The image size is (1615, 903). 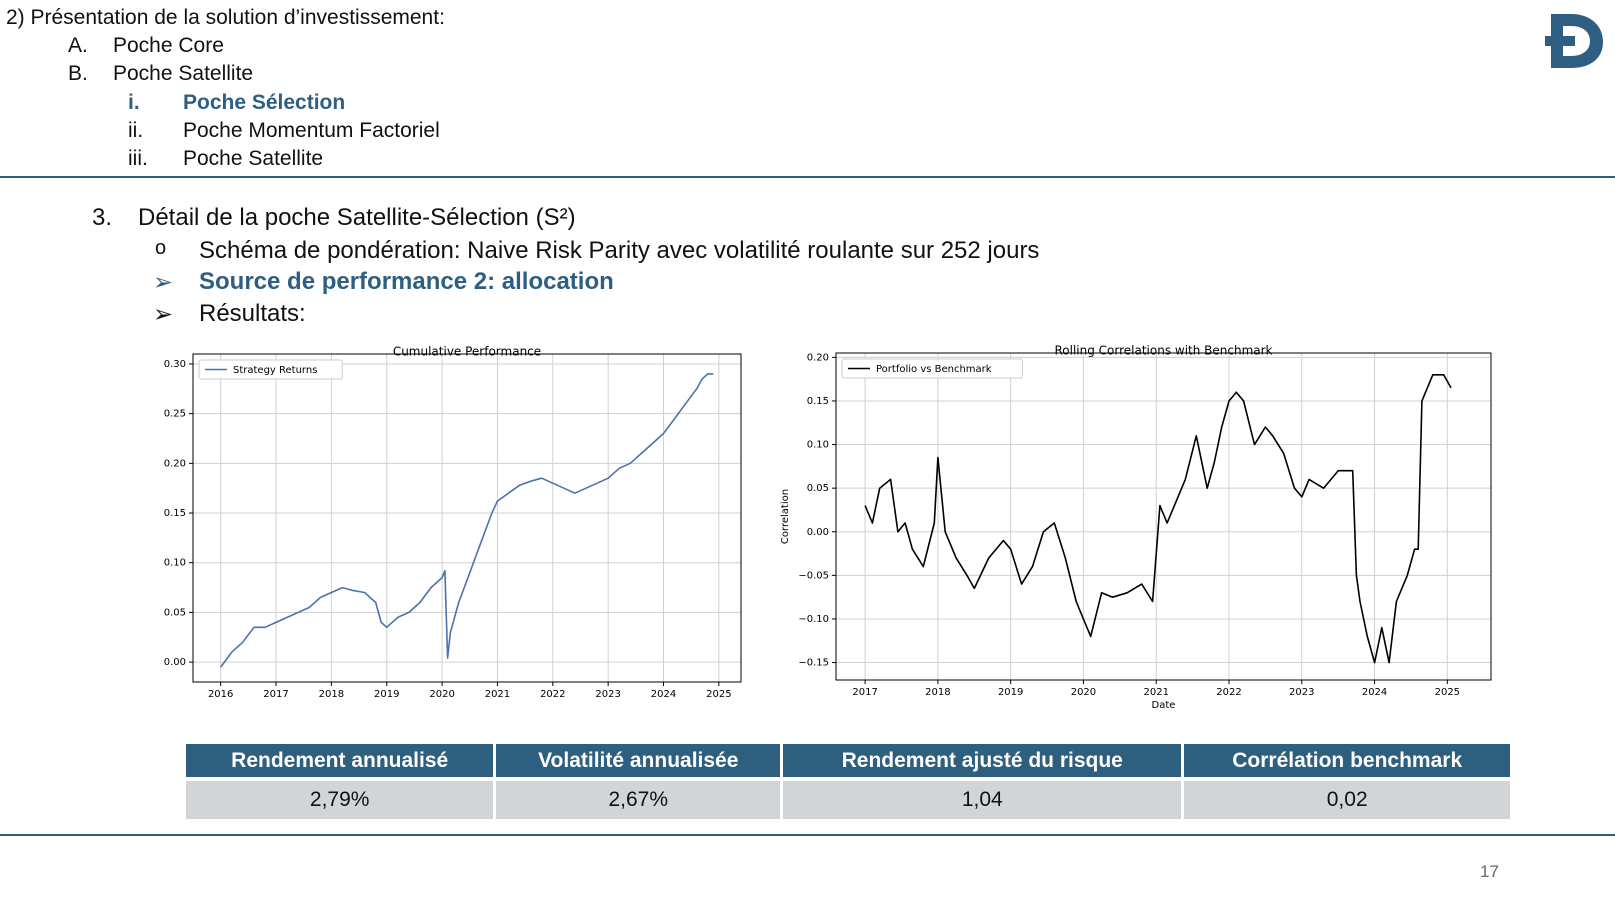 What do you see at coordinates (638, 800) in the screenshot?
I see `table-cell: 2,67%` at bounding box center [638, 800].